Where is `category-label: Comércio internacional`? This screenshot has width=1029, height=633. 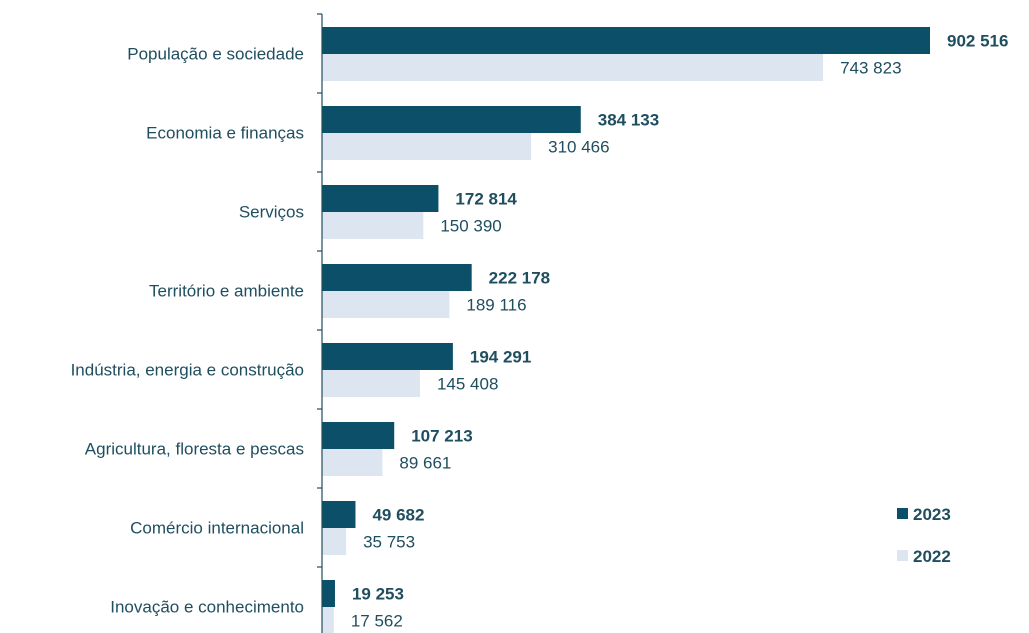
category-label: Comércio internacional is located at coordinates (217, 528).